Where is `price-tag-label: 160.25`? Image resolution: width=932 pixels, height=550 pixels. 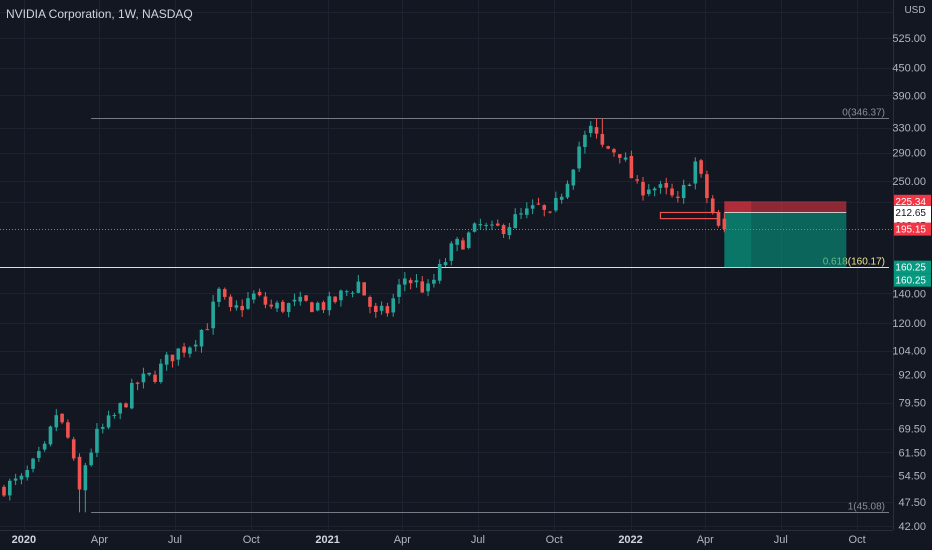
price-tag-label: 160.25 is located at coordinates (910, 281).